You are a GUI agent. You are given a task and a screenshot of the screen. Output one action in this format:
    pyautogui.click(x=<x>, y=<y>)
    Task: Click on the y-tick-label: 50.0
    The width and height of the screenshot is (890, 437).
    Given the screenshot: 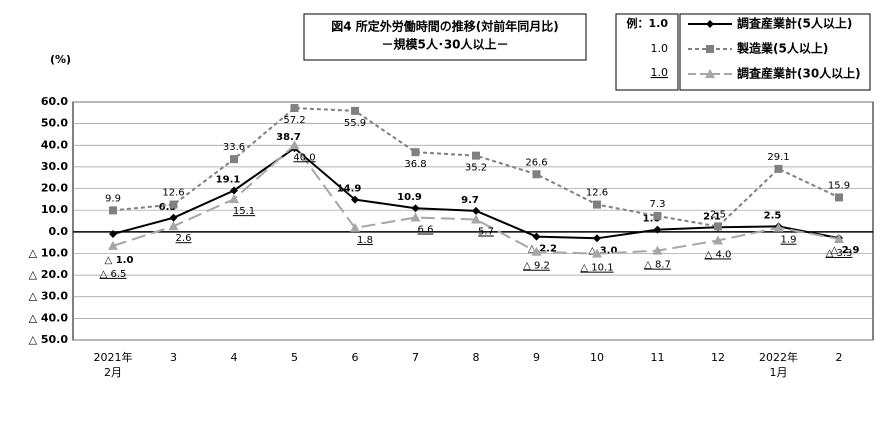 What is the action you would take?
    pyautogui.click(x=54, y=123)
    